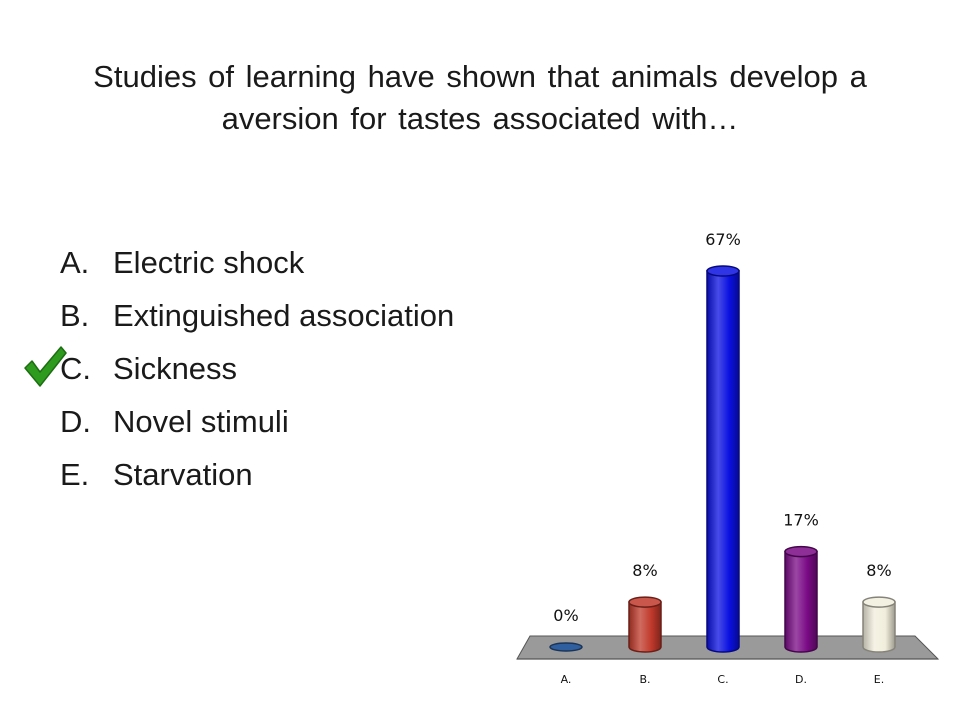  I want to click on option-c: C. Sickness, so click(239, 368).